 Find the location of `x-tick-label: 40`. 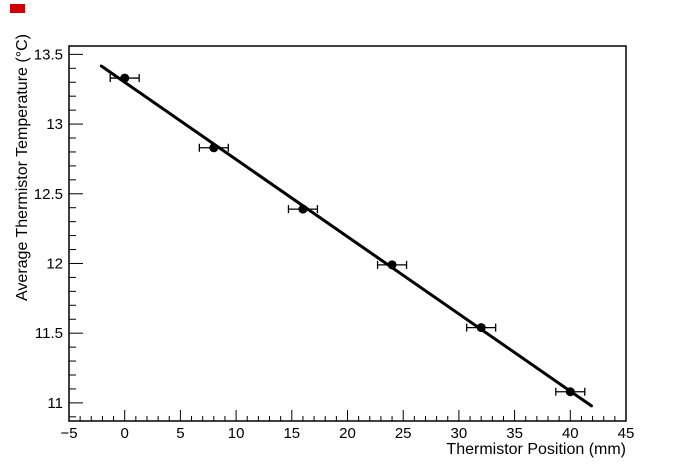

x-tick-label: 40 is located at coordinates (570, 433).